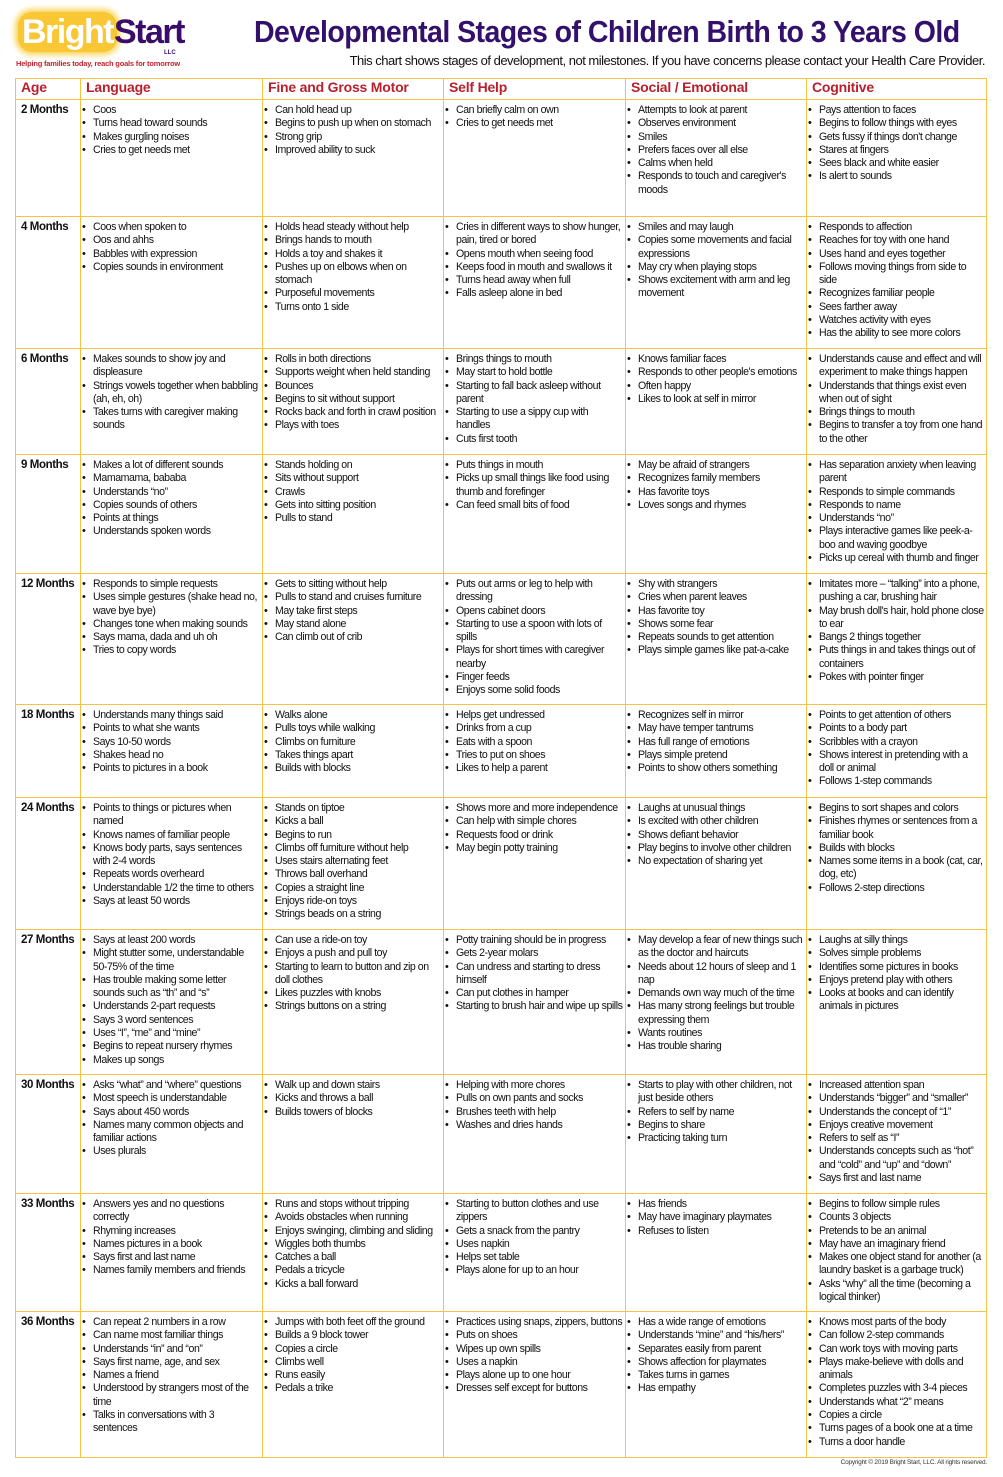  Describe the element at coordinates (534, 440) in the screenshot. I see `list-item: Cuts first tooth` at that location.